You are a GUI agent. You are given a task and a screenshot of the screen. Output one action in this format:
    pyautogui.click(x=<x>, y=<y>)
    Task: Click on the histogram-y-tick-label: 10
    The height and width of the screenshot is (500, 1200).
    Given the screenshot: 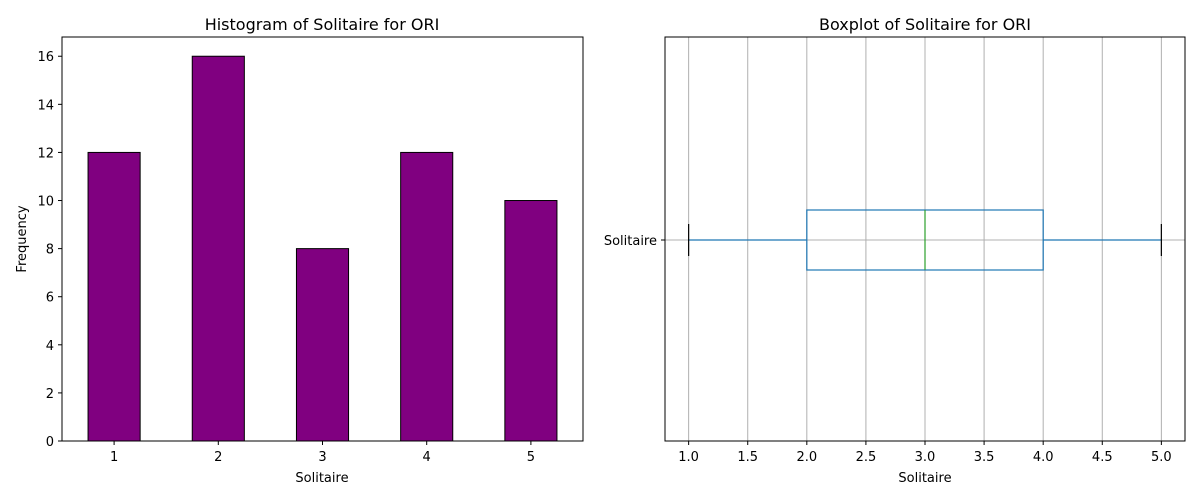 What is the action you would take?
    pyautogui.click(x=45, y=202)
    